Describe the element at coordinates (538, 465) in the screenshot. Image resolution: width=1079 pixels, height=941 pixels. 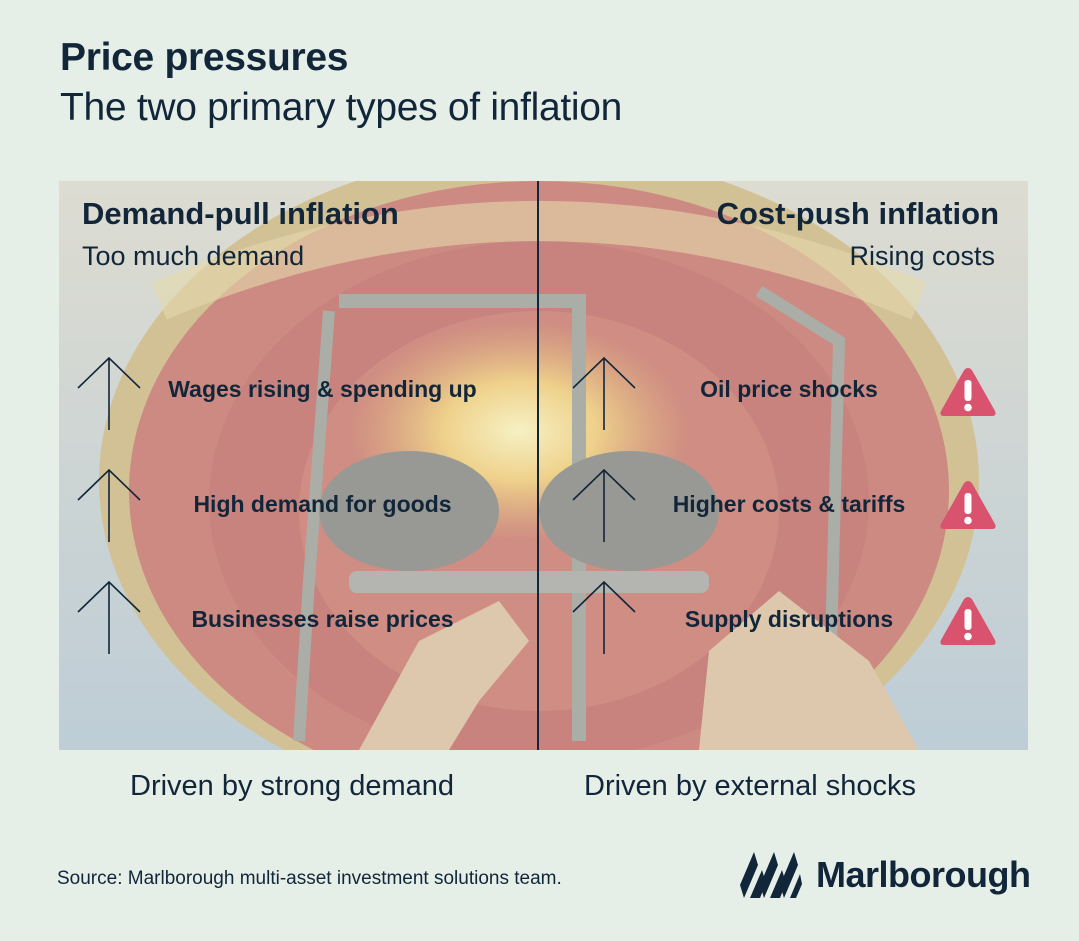
I see `column-divider` at that location.